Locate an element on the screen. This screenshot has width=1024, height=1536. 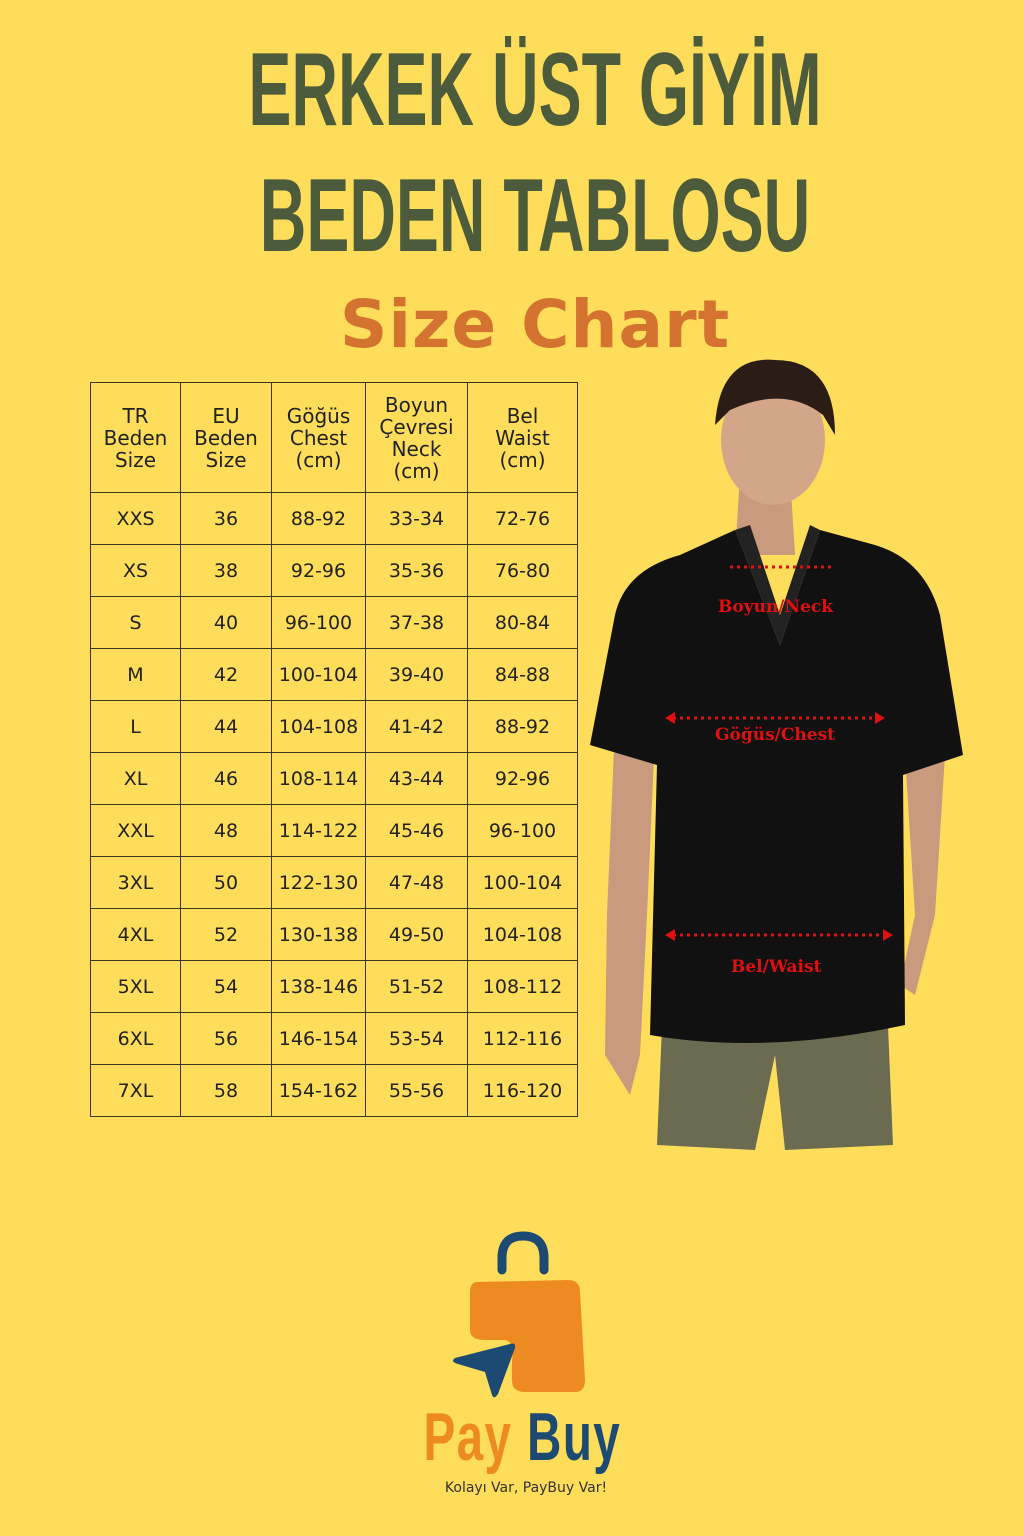
table-cell: 49-50 is located at coordinates (416, 934).